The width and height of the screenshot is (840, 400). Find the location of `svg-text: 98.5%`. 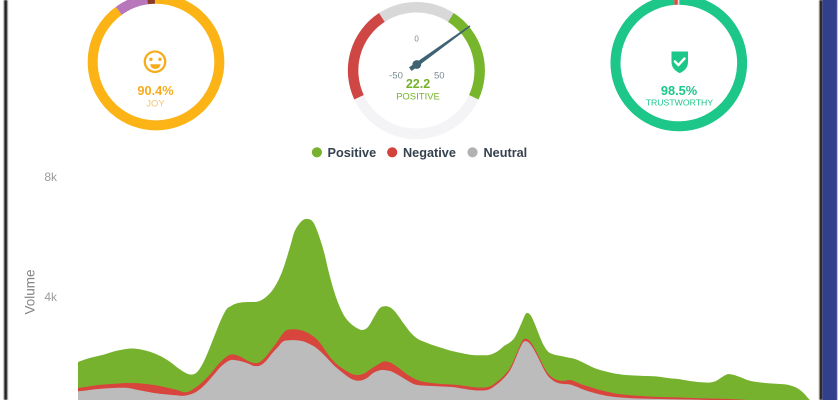

svg-text: 98.5% is located at coordinates (679, 90).